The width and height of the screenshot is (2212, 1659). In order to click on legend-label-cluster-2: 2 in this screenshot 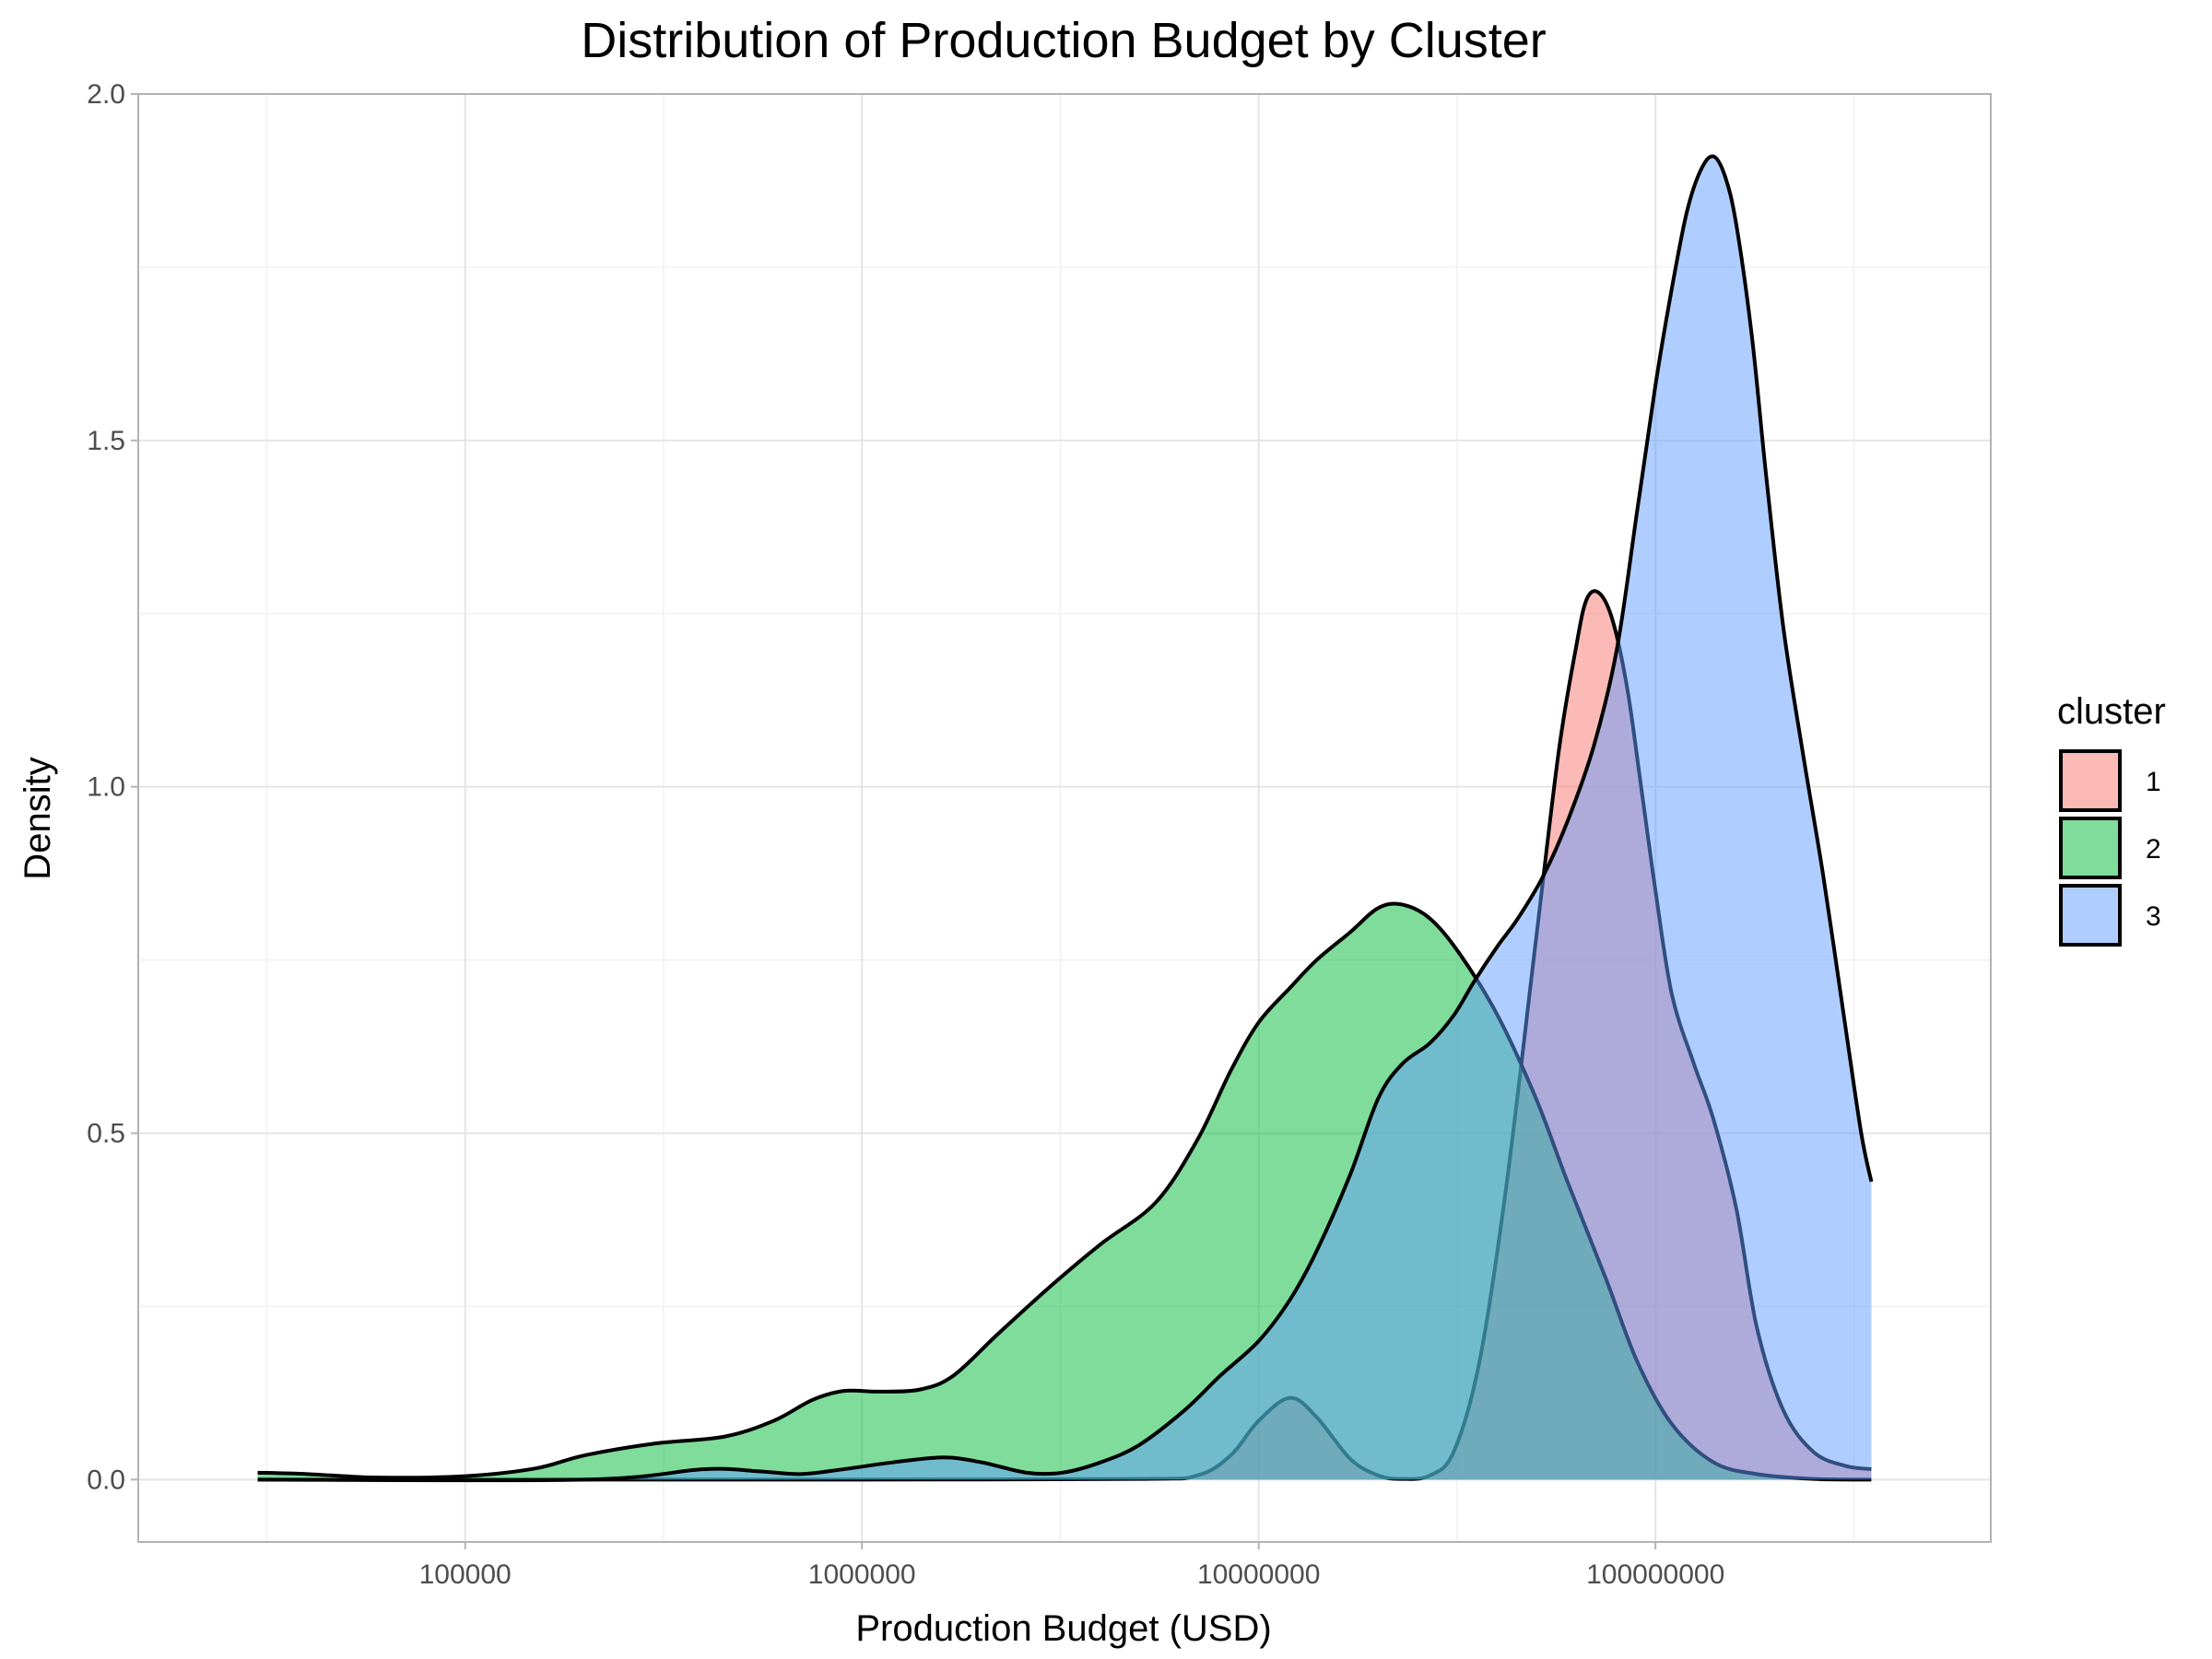, I will do `click(2153, 849)`.